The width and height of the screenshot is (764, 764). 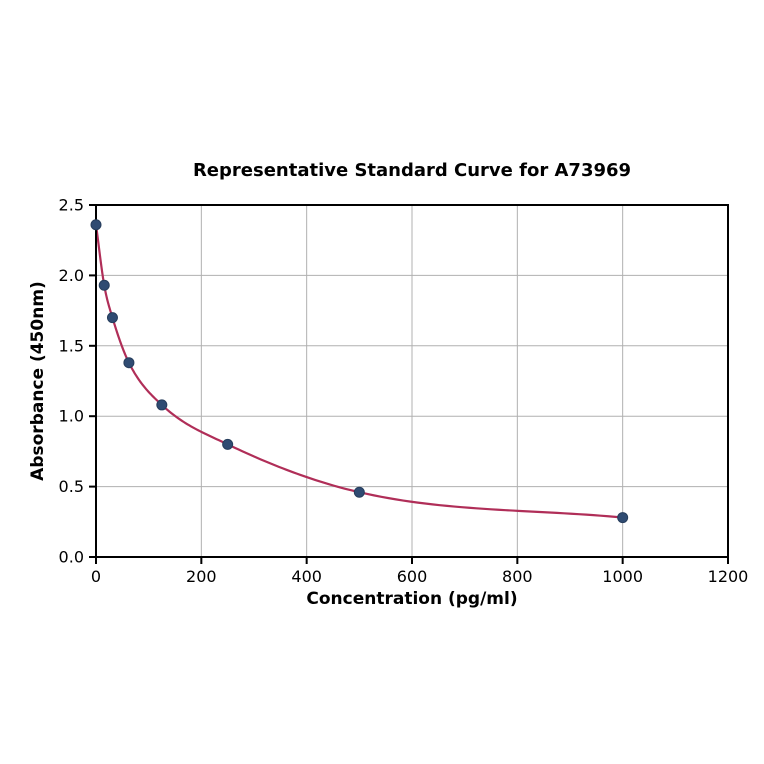 I want to click on y-tick-label: 0.5, so click(x=71, y=486).